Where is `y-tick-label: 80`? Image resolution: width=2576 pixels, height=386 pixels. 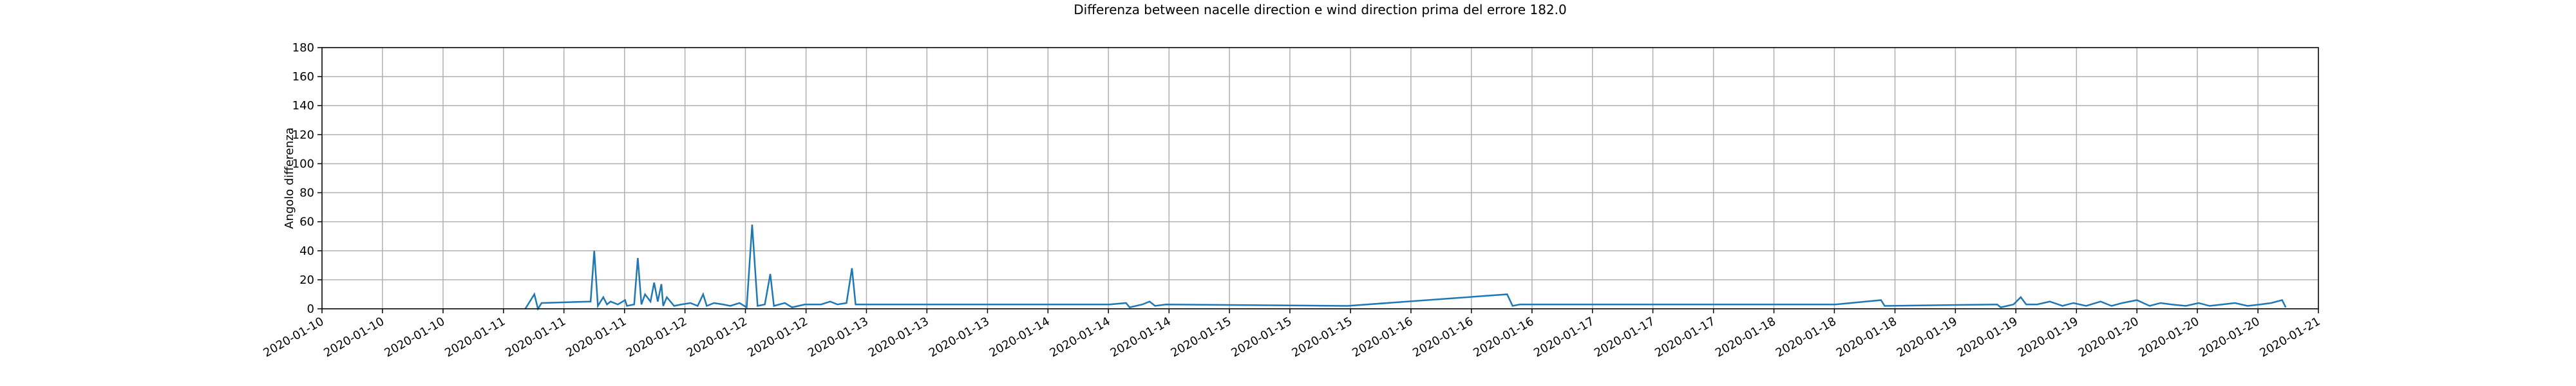
y-tick-label: 80 is located at coordinates (306, 193).